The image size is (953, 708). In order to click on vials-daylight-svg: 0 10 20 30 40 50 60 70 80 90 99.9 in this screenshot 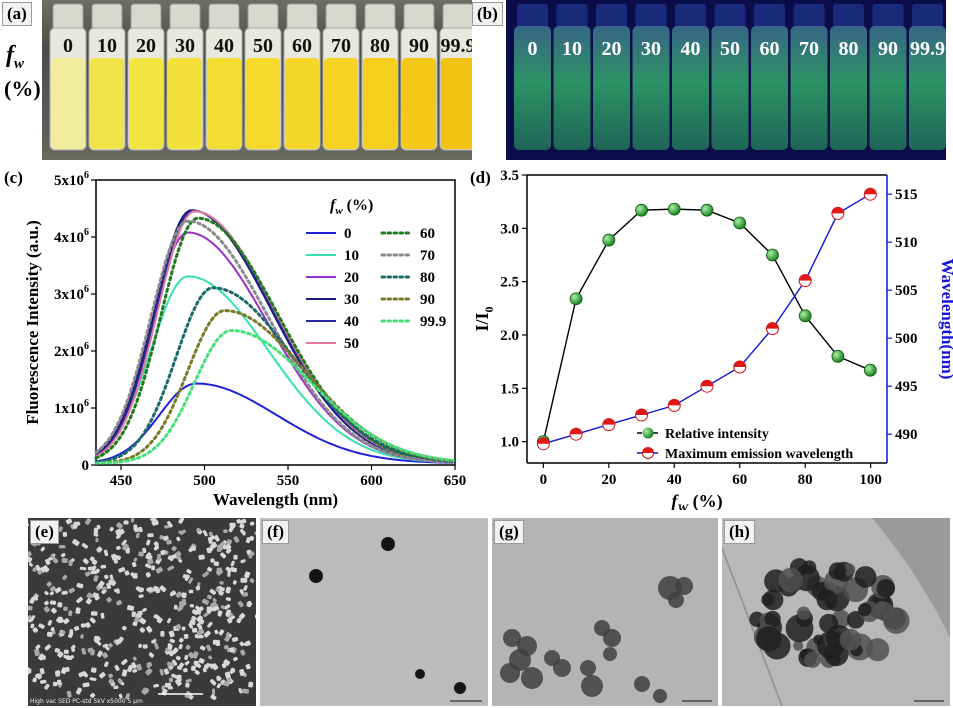, I will do `click(261, 77)`.